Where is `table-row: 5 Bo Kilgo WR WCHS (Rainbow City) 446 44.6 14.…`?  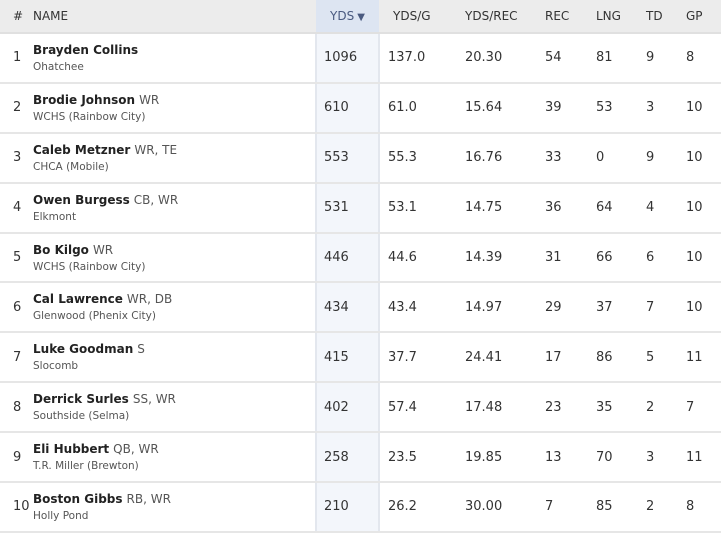 table-row: 5 Bo Kilgo WR WCHS (Rainbow City) 446 44.6 14.… is located at coordinates (360, 258).